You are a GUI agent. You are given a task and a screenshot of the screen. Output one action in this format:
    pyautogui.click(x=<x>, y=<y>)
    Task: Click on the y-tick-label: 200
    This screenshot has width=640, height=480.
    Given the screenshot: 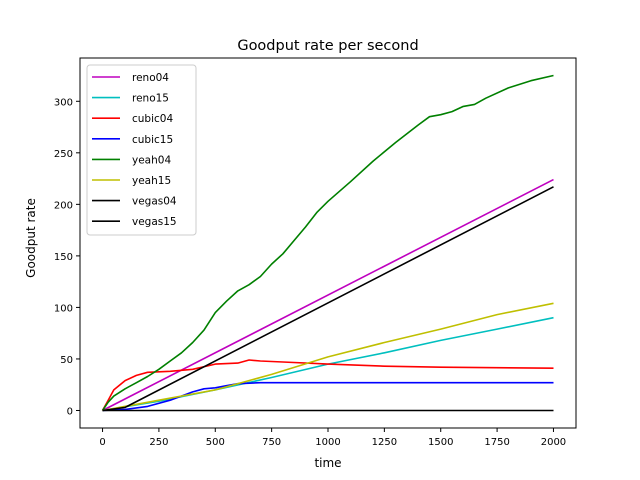 What is the action you would take?
    pyautogui.click(x=63, y=205)
    